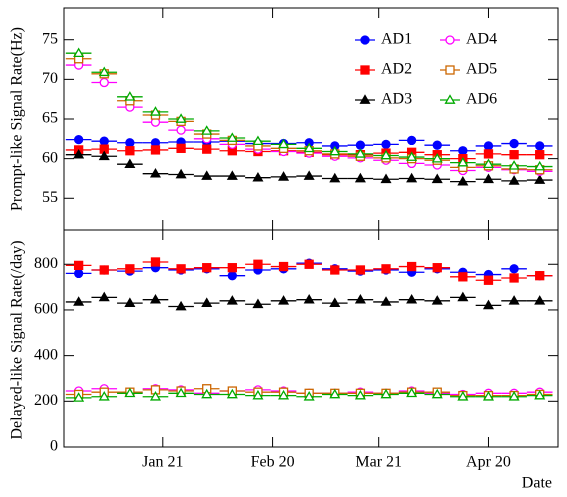 The height and width of the screenshot is (497, 567). I want to click on x-axis-title: Date, so click(537, 483).